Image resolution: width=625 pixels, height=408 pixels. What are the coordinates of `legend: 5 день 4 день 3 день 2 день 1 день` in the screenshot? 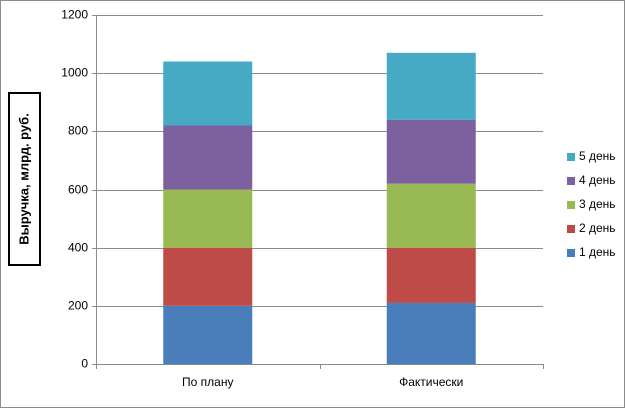 It's located at (591, 204).